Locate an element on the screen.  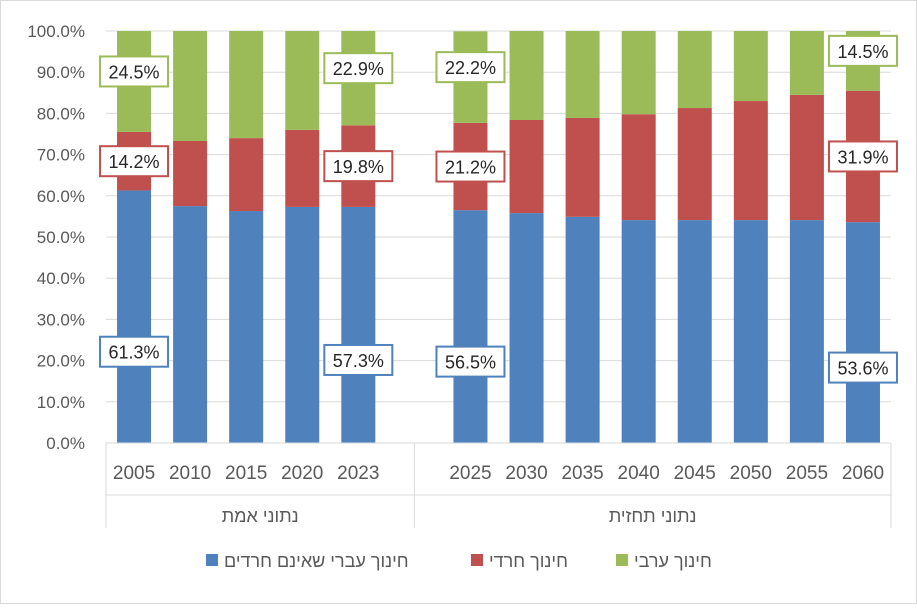
x-tick-label: 2015 is located at coordinates (246, 473).